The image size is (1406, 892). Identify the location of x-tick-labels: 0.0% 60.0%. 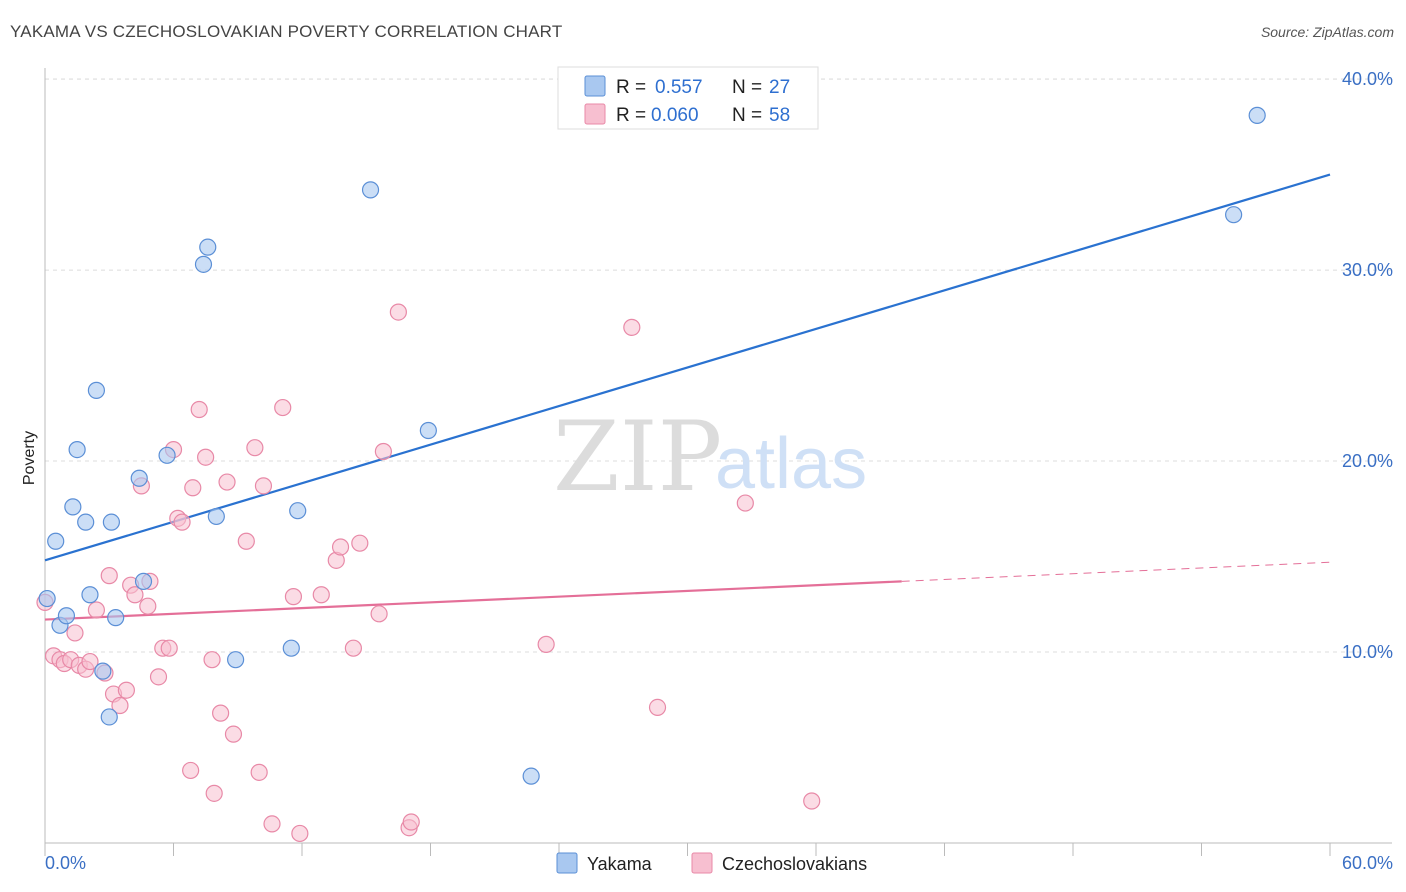
(719, 863).